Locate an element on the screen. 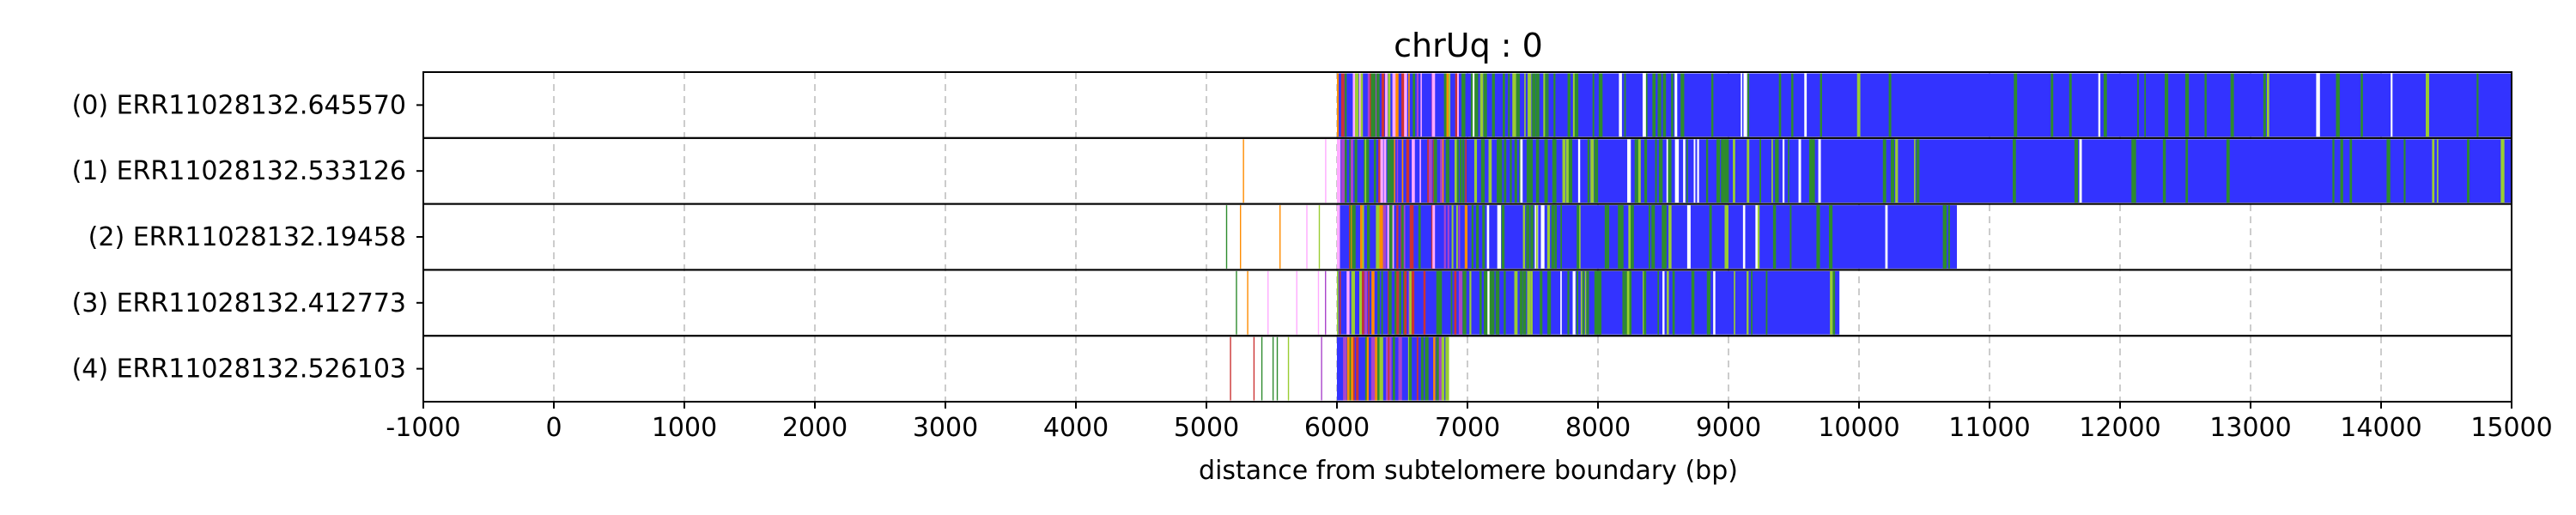 This screenshot has height=515, width=2576. x-tick-label: 2000 is located at coordinates (815, 428).